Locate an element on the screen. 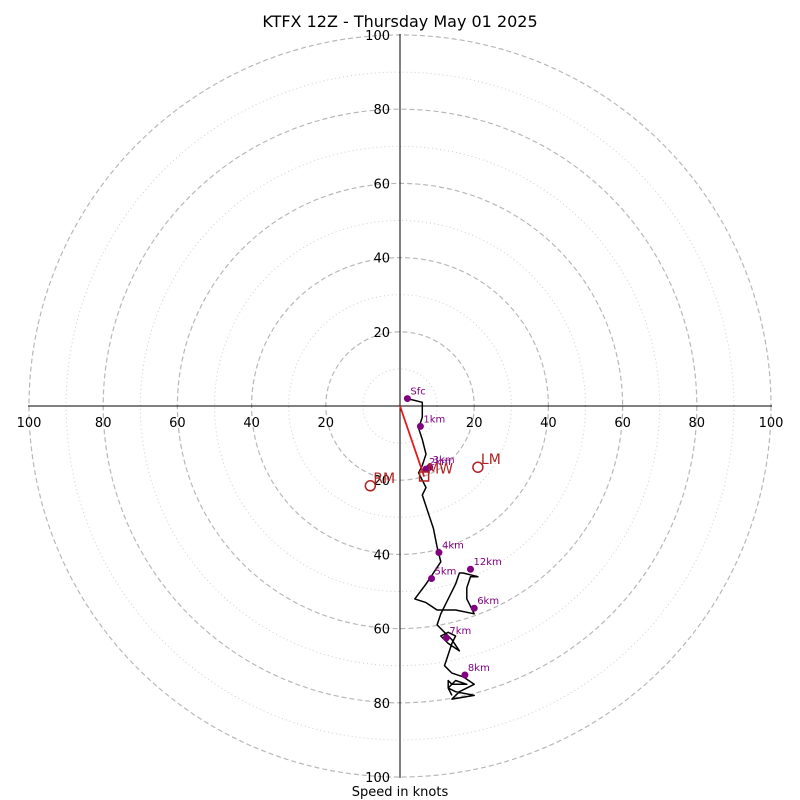  height-label-2km: 2km is located at coordinates (440, 462).